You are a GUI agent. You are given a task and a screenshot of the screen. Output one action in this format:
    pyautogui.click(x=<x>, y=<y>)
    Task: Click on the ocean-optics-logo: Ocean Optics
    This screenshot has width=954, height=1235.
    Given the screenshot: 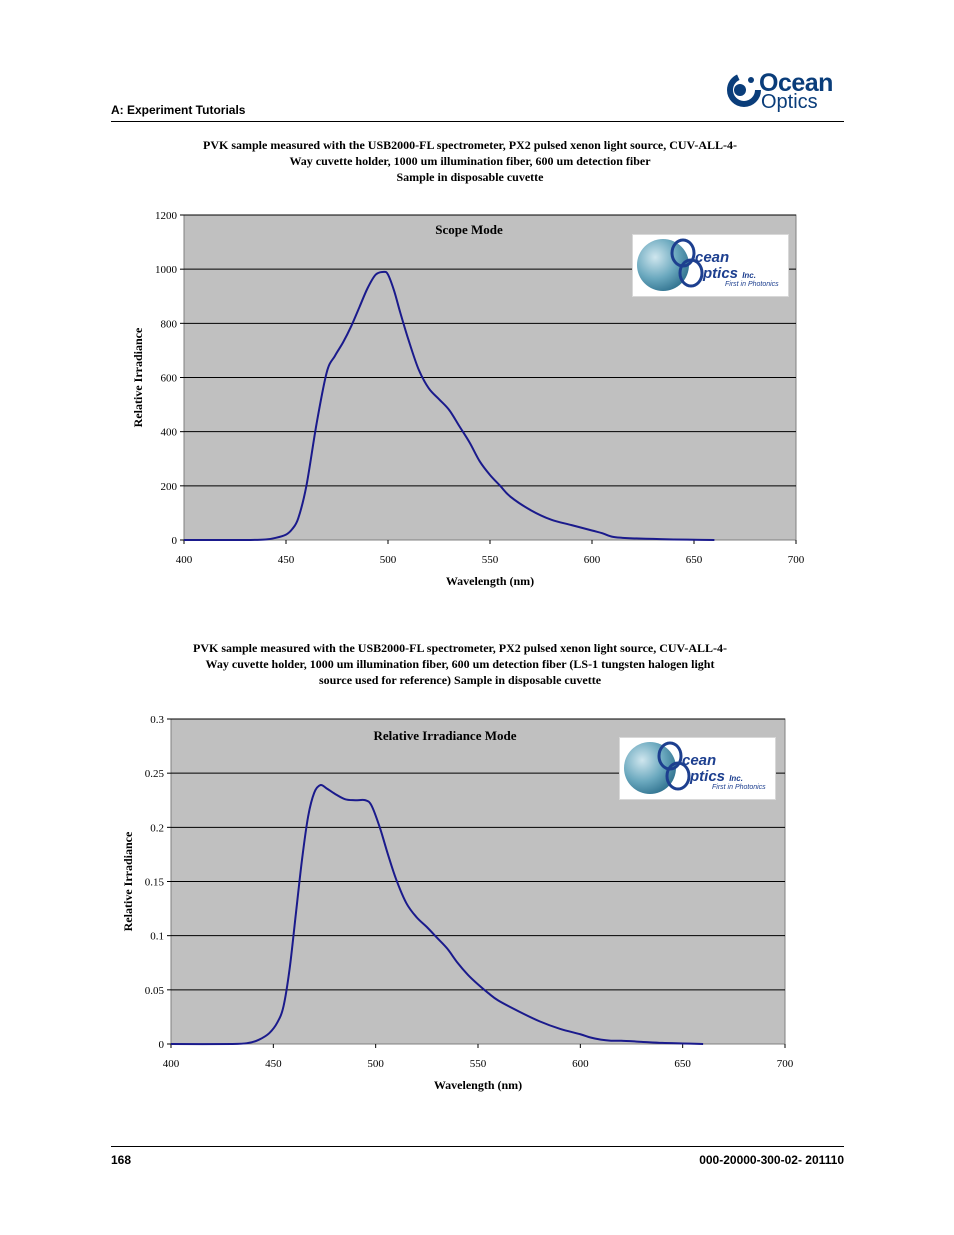 What is the action you would take?
    pyautogui.click(x=786, y=92)
    